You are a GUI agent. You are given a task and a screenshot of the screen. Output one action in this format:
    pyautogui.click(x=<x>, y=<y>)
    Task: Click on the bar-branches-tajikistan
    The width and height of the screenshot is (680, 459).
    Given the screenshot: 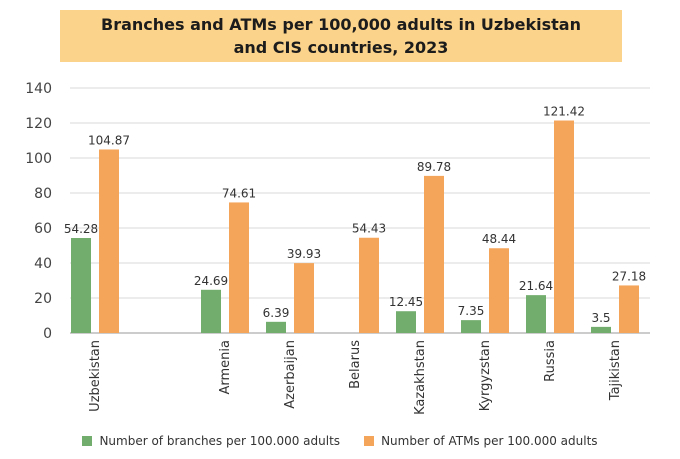 What is the action you would take?
    pyautogui.click(x=601, y=329)
    